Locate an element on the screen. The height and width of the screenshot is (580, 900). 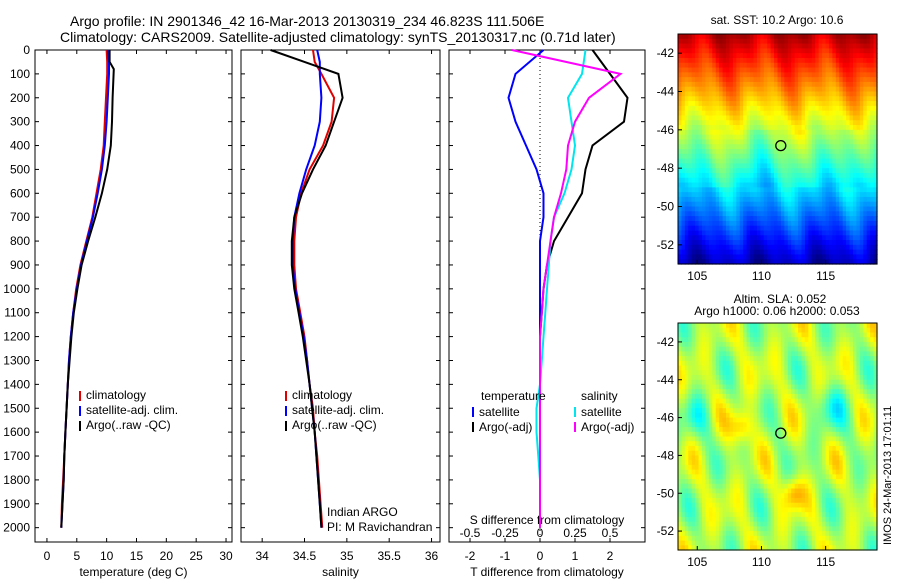
xtick-s-label: 0.5 is located at coordinates (610, 533).